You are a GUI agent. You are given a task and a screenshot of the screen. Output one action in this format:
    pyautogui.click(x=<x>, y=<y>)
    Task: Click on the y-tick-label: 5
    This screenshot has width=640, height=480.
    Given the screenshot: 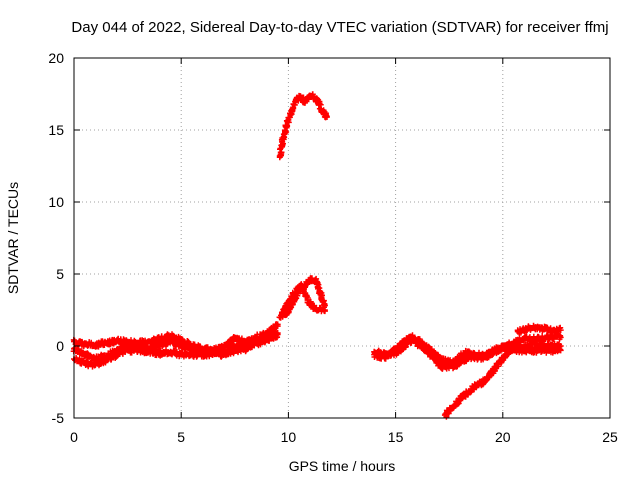 What is the action you would take?
    pyautogui.click(x=60, y=274)
    